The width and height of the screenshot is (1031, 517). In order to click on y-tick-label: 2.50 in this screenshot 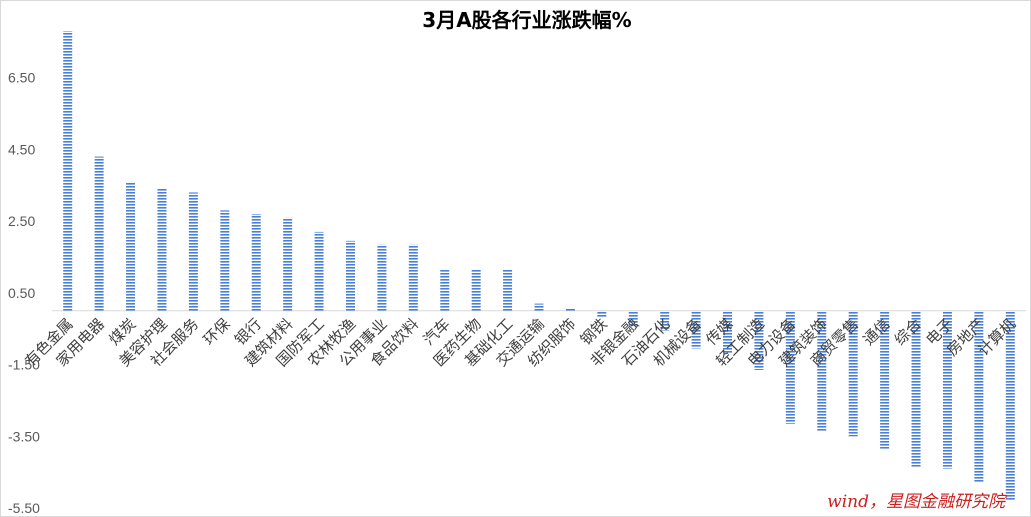, I will do `click(21, 221)`.